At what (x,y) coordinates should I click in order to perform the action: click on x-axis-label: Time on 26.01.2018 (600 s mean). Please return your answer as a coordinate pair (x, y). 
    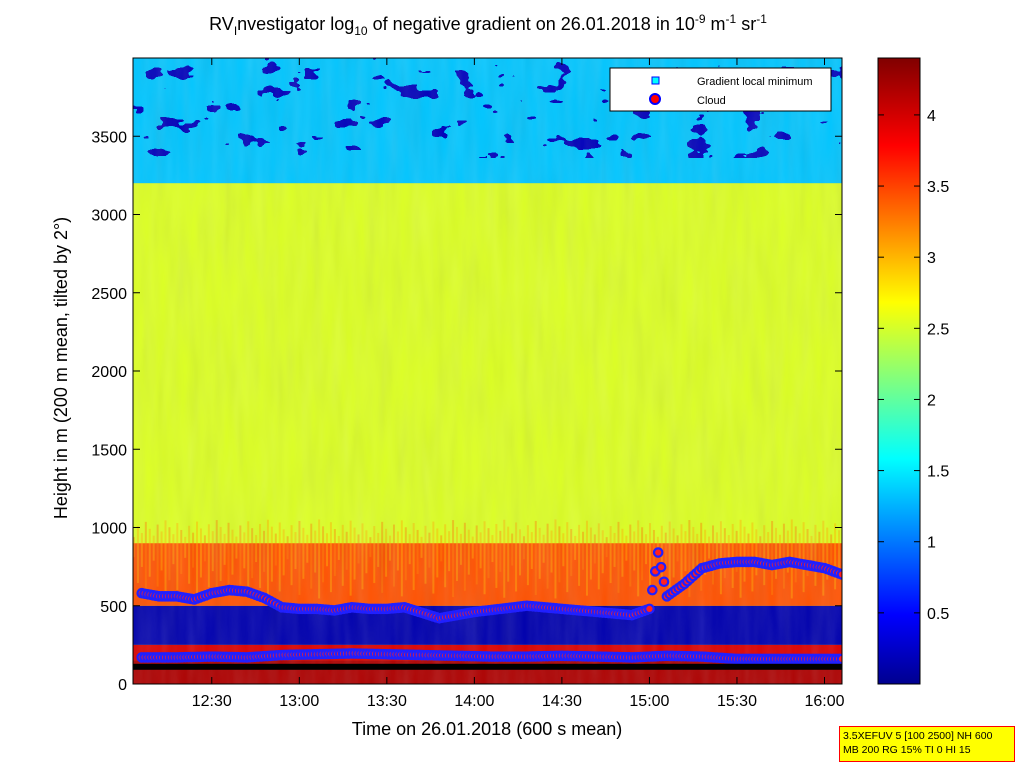
    Looking at the image, I should click on (487, 729).